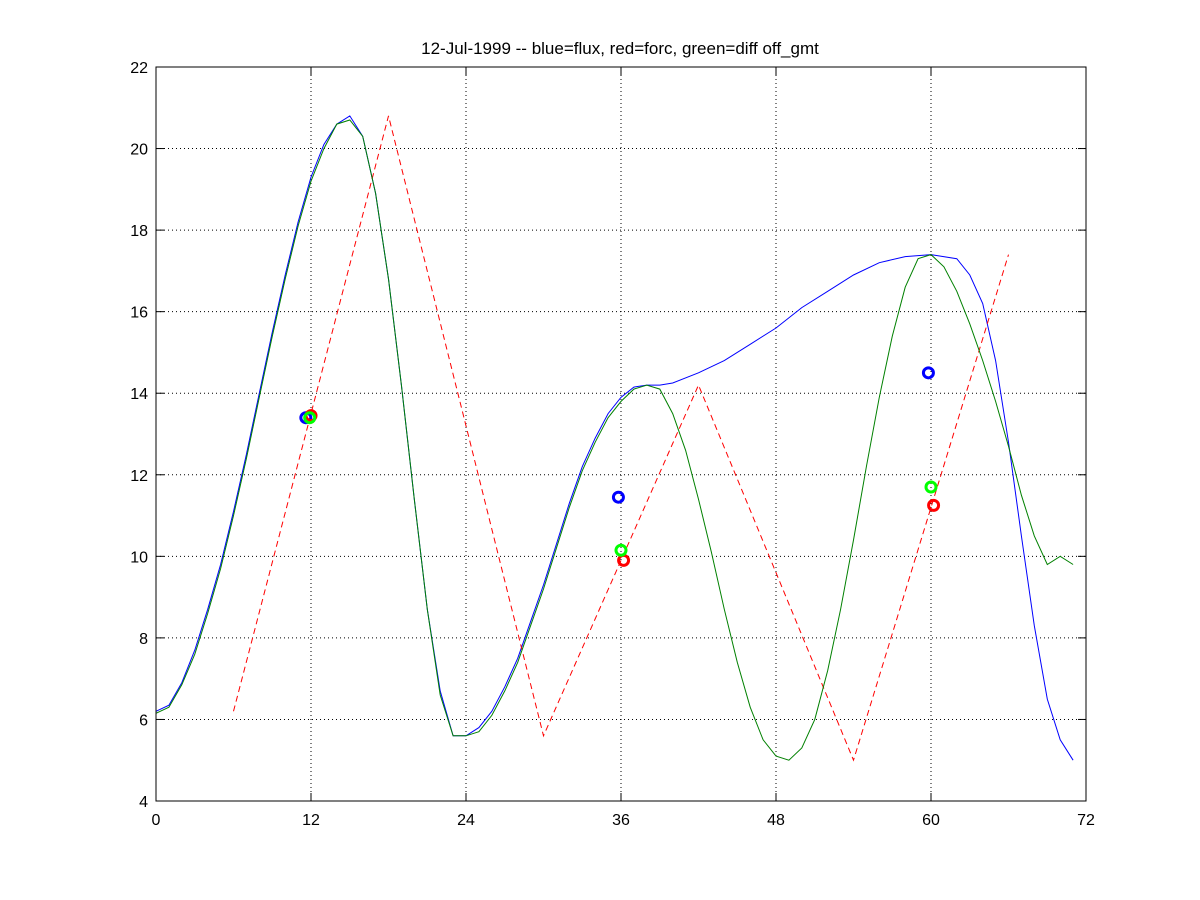 This screenshot has width=1200, height=900. Describe the element at coordinates (1086, 820) in the screenshot. I see `x-tick-label: 72` at that location.